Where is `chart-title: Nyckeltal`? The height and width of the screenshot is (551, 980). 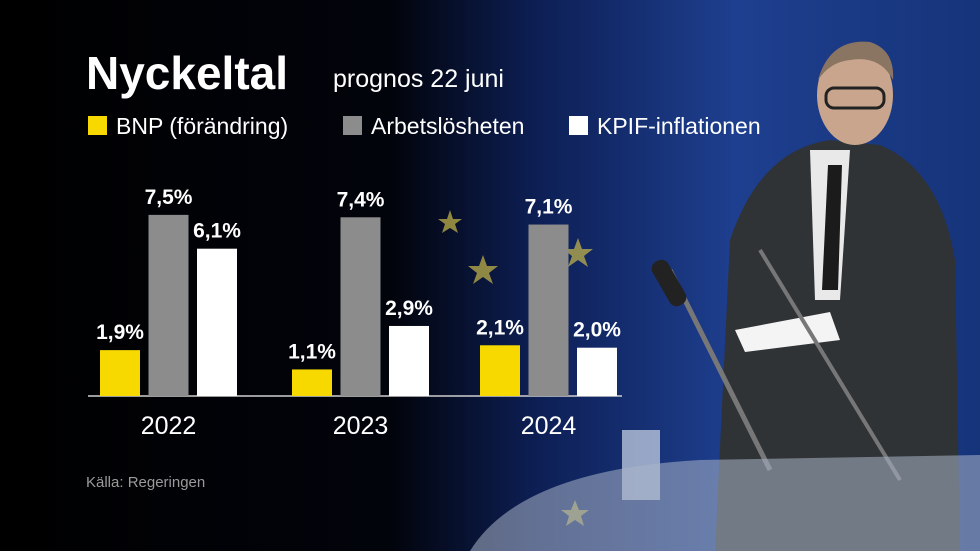
chart-title: Nyckeltal is located at coordinates (187, 73).